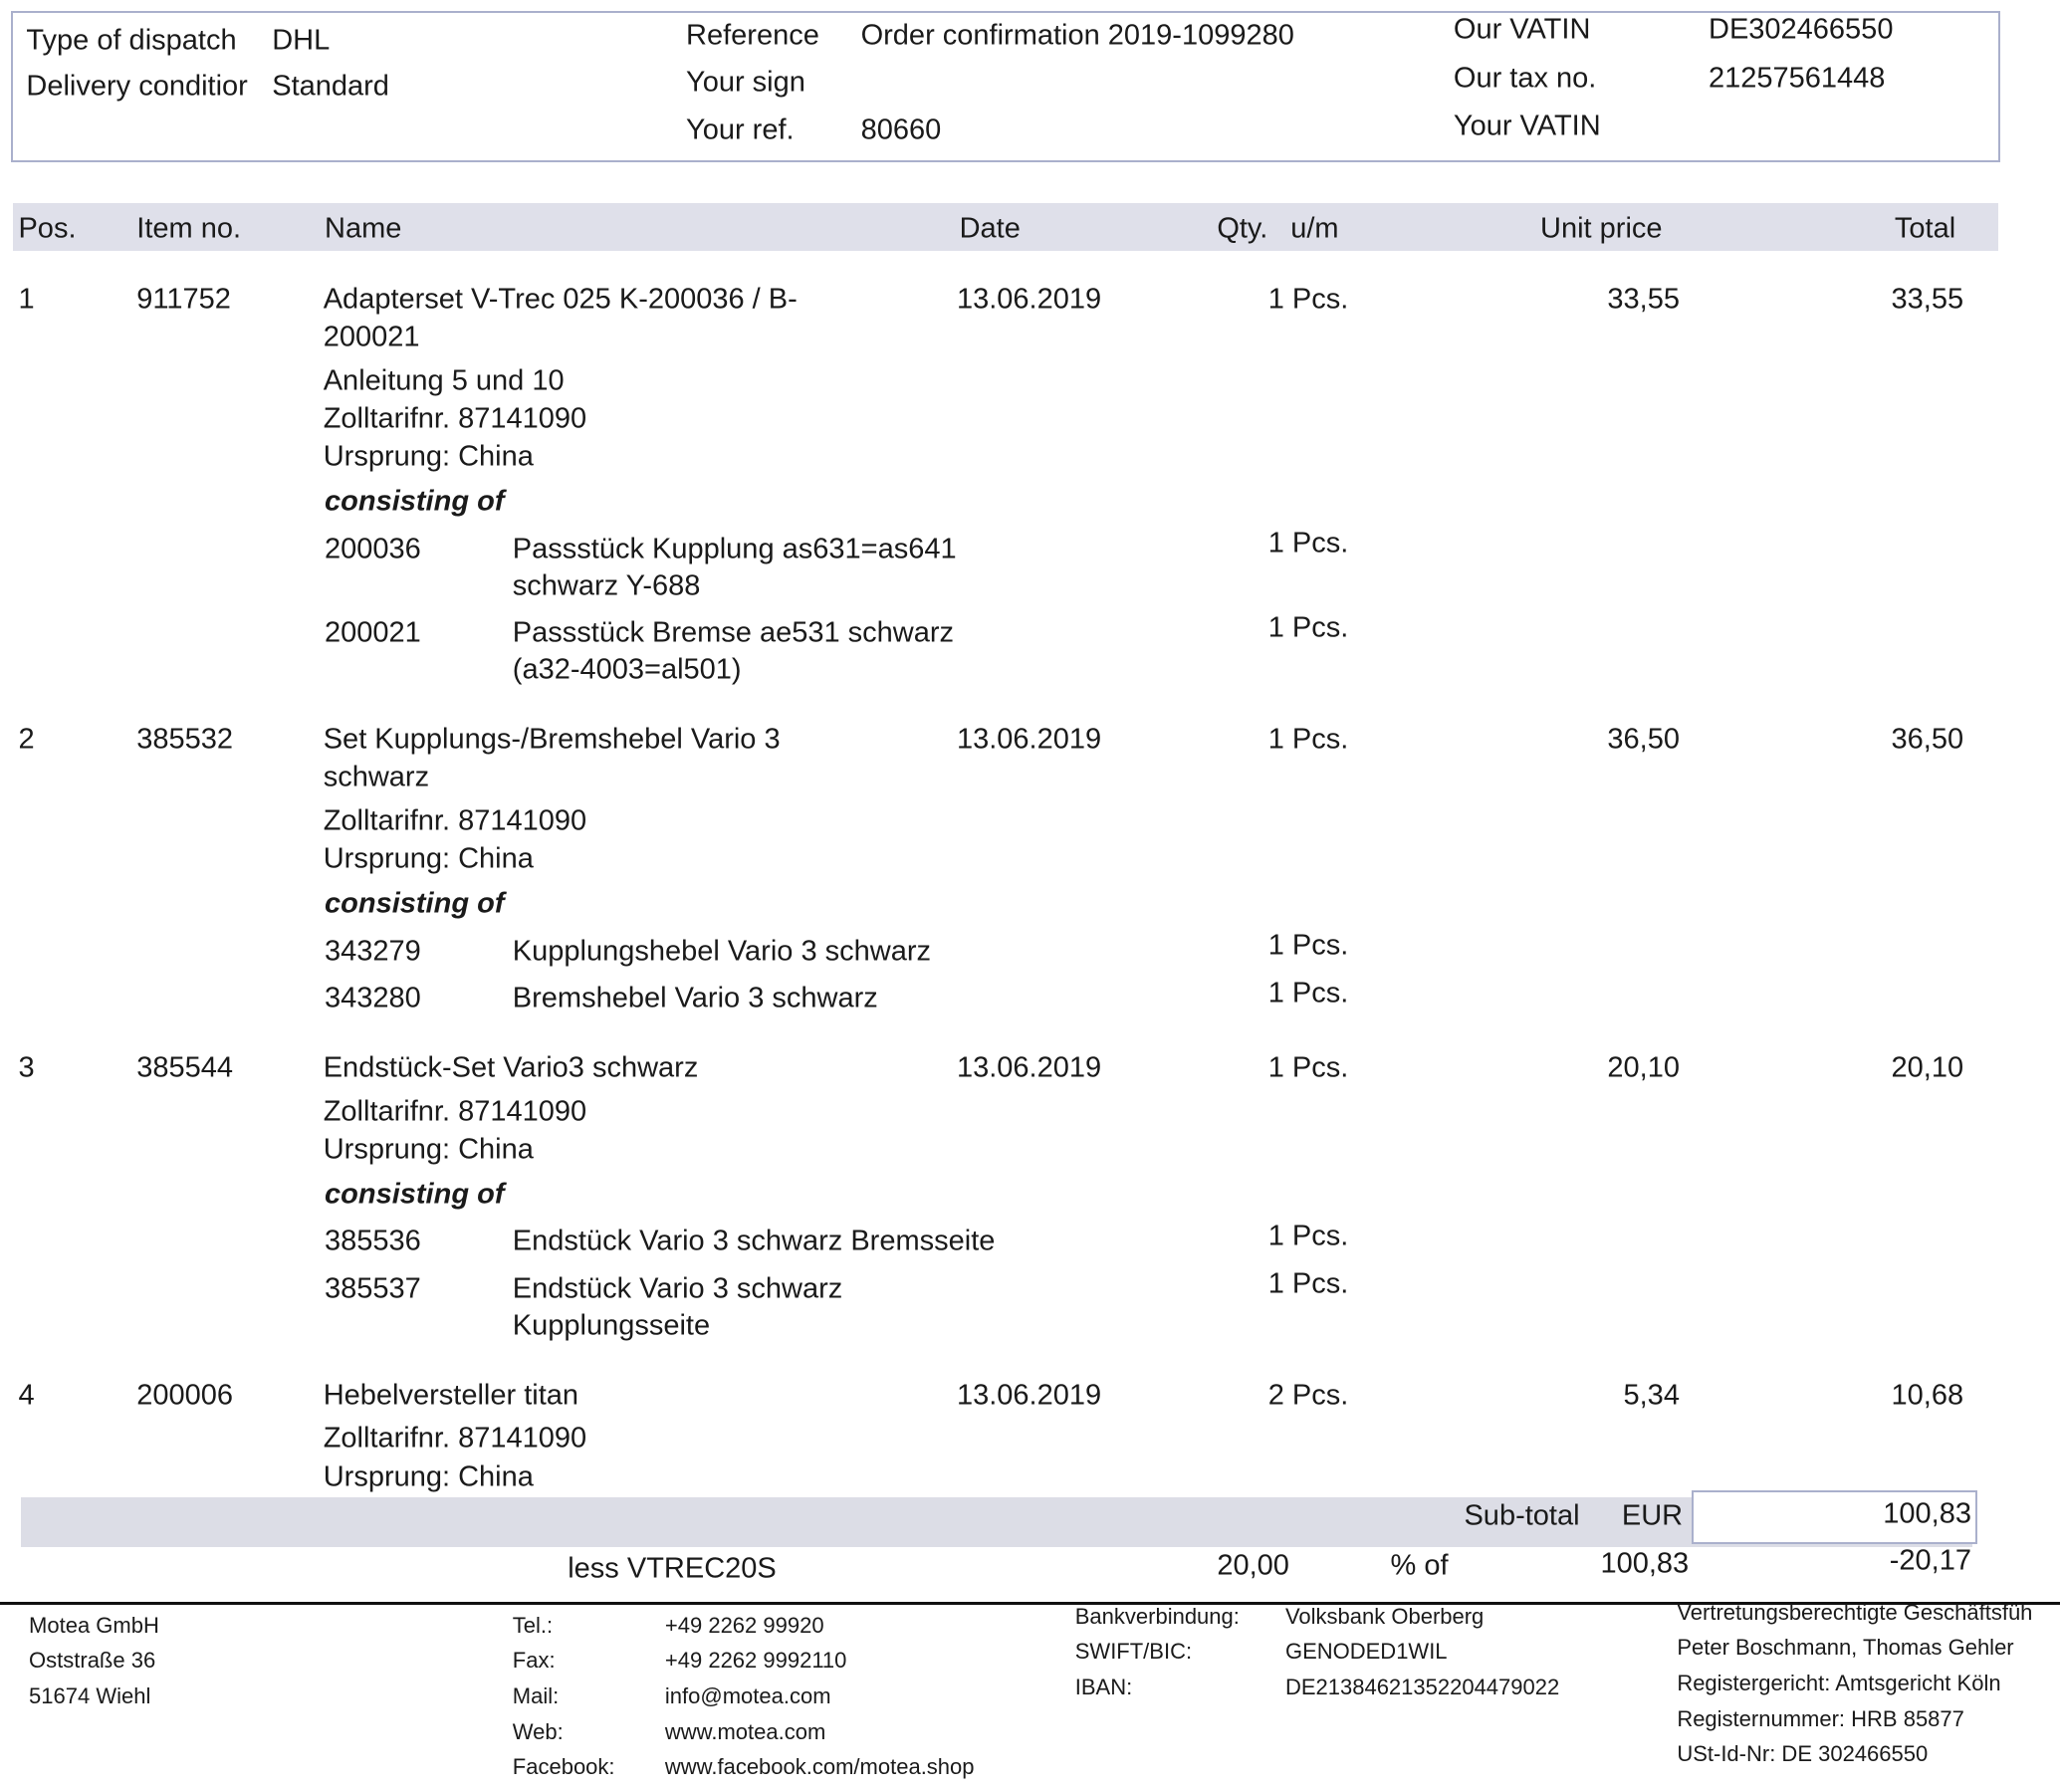  I want to click on item-name: Set Kupplungs-/Bremshebel Vario 3, so click(552, 739).